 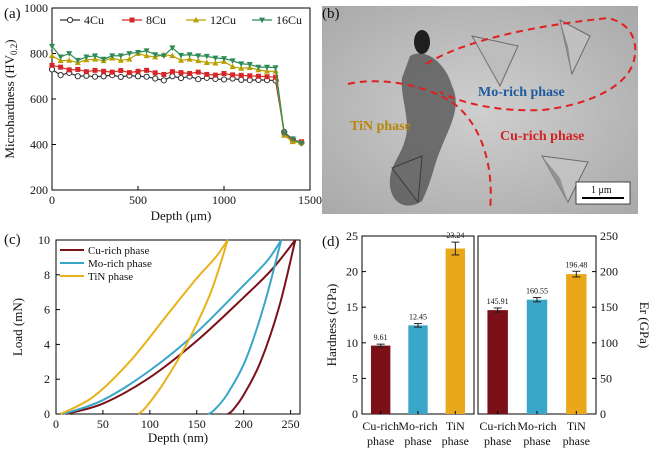 What do you see at coordinates (119, 251) in the screenshot?
I see `legend-label: Cu-rich phase` at bounding box center [119, 251].